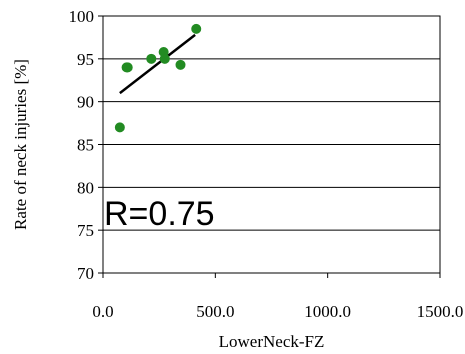 Image resolution: width=465 pixels, height=354 pixels. Describe the element at coordinates (85, 273) in the screenshot. I see `y-tick-label: 70` at that location.